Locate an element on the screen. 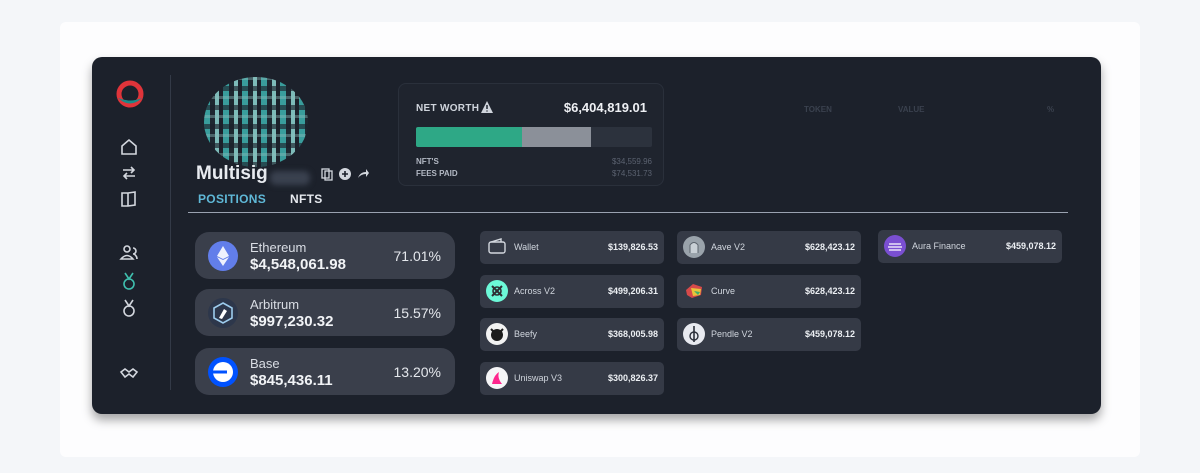 The width and height of the screenshot is (1200, 473). name-blur is located at coordinates (290, 178).